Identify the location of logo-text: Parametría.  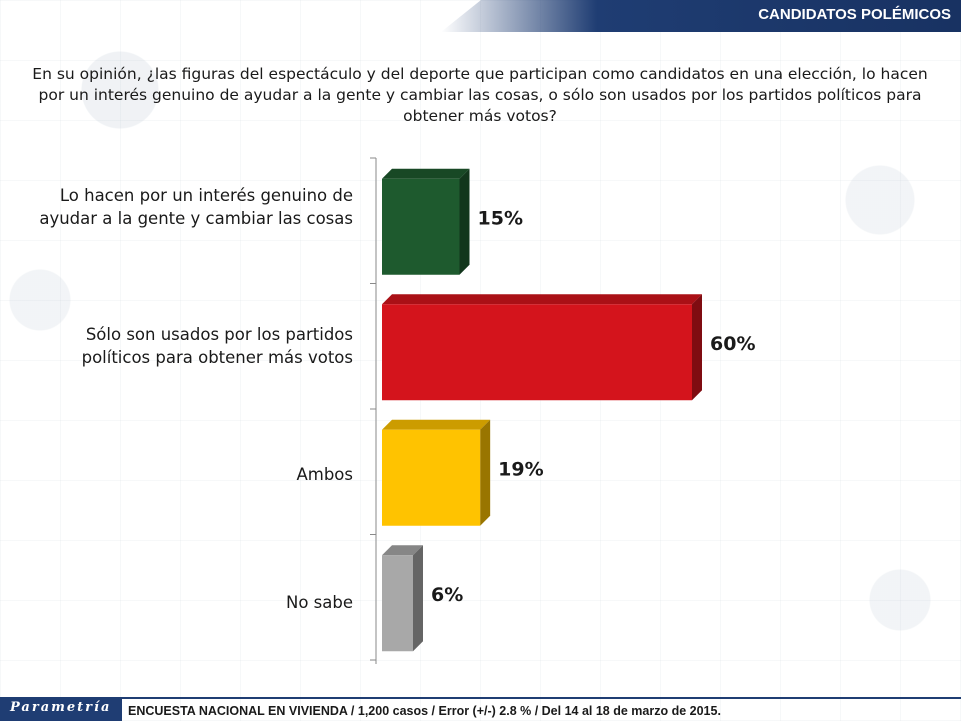
(61, 707).